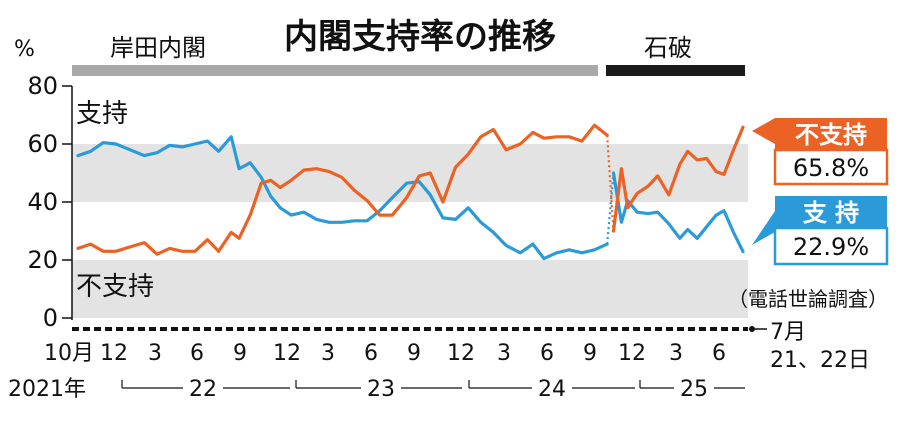 The width and height of the screenshot is (900, 421). I want to click on x-year-label: 23, so click(381, 389).